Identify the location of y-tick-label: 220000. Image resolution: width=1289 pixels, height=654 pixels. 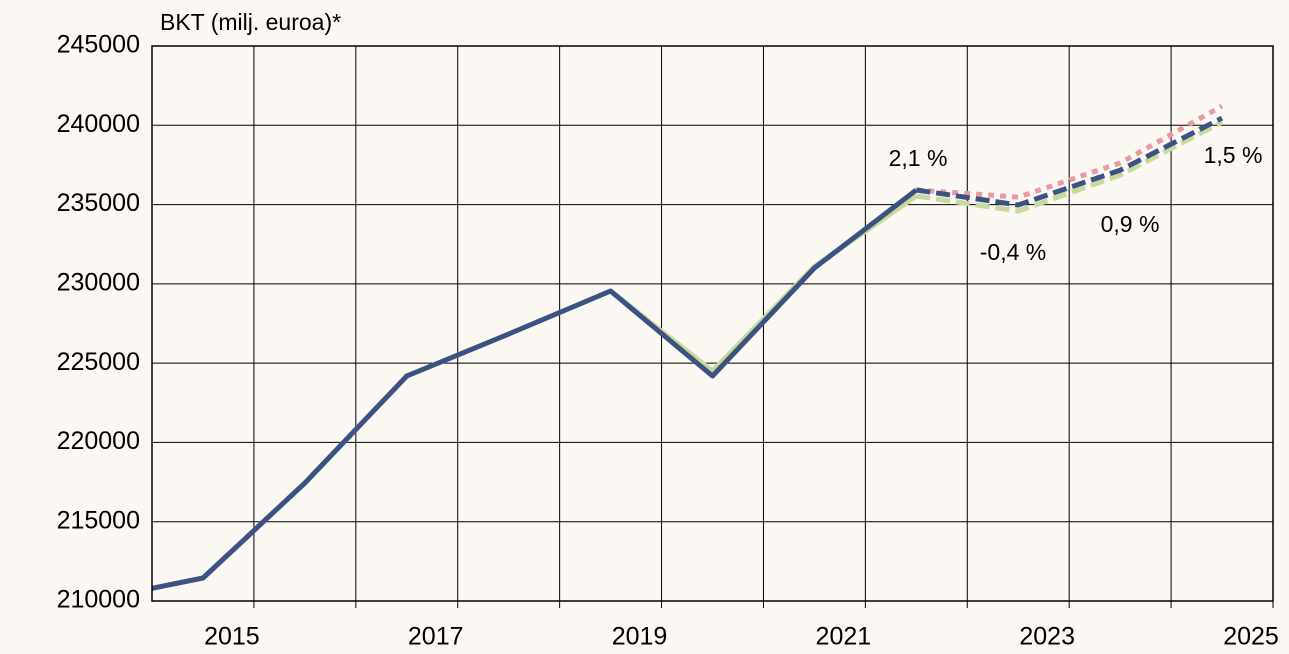
(98, 441).